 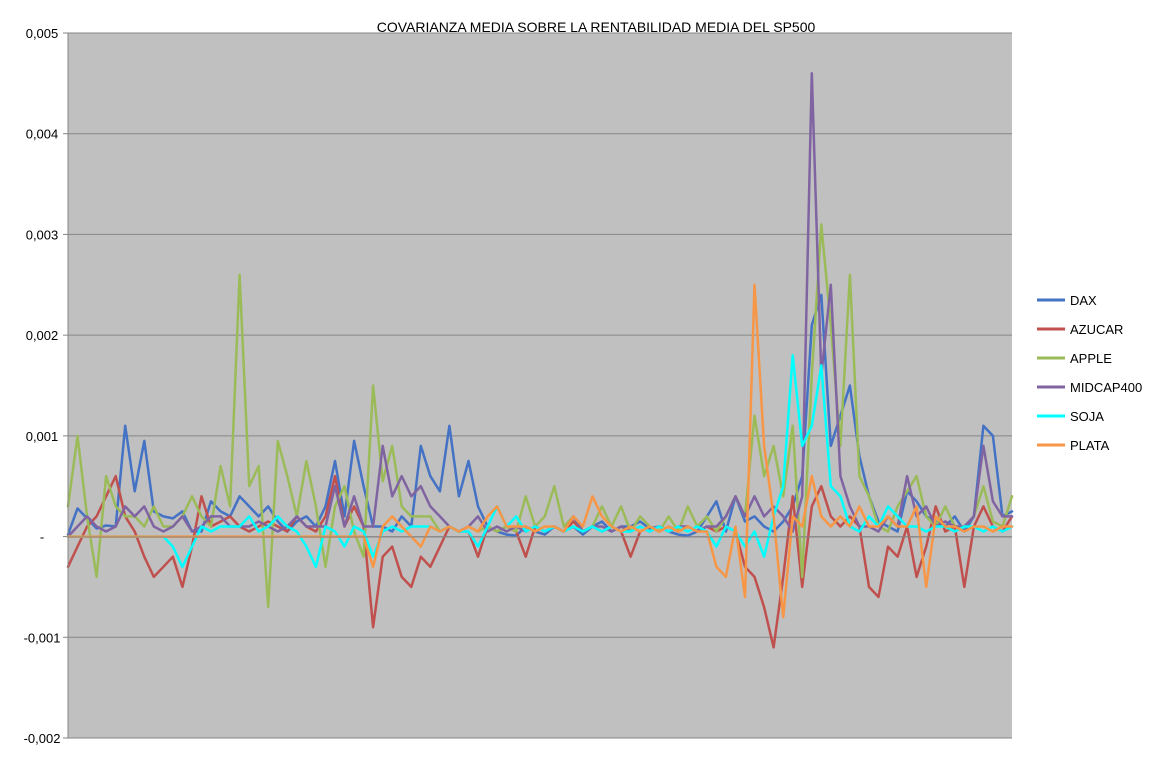 I want to click on legend-item: DAX, so click(x=1067, y=300).